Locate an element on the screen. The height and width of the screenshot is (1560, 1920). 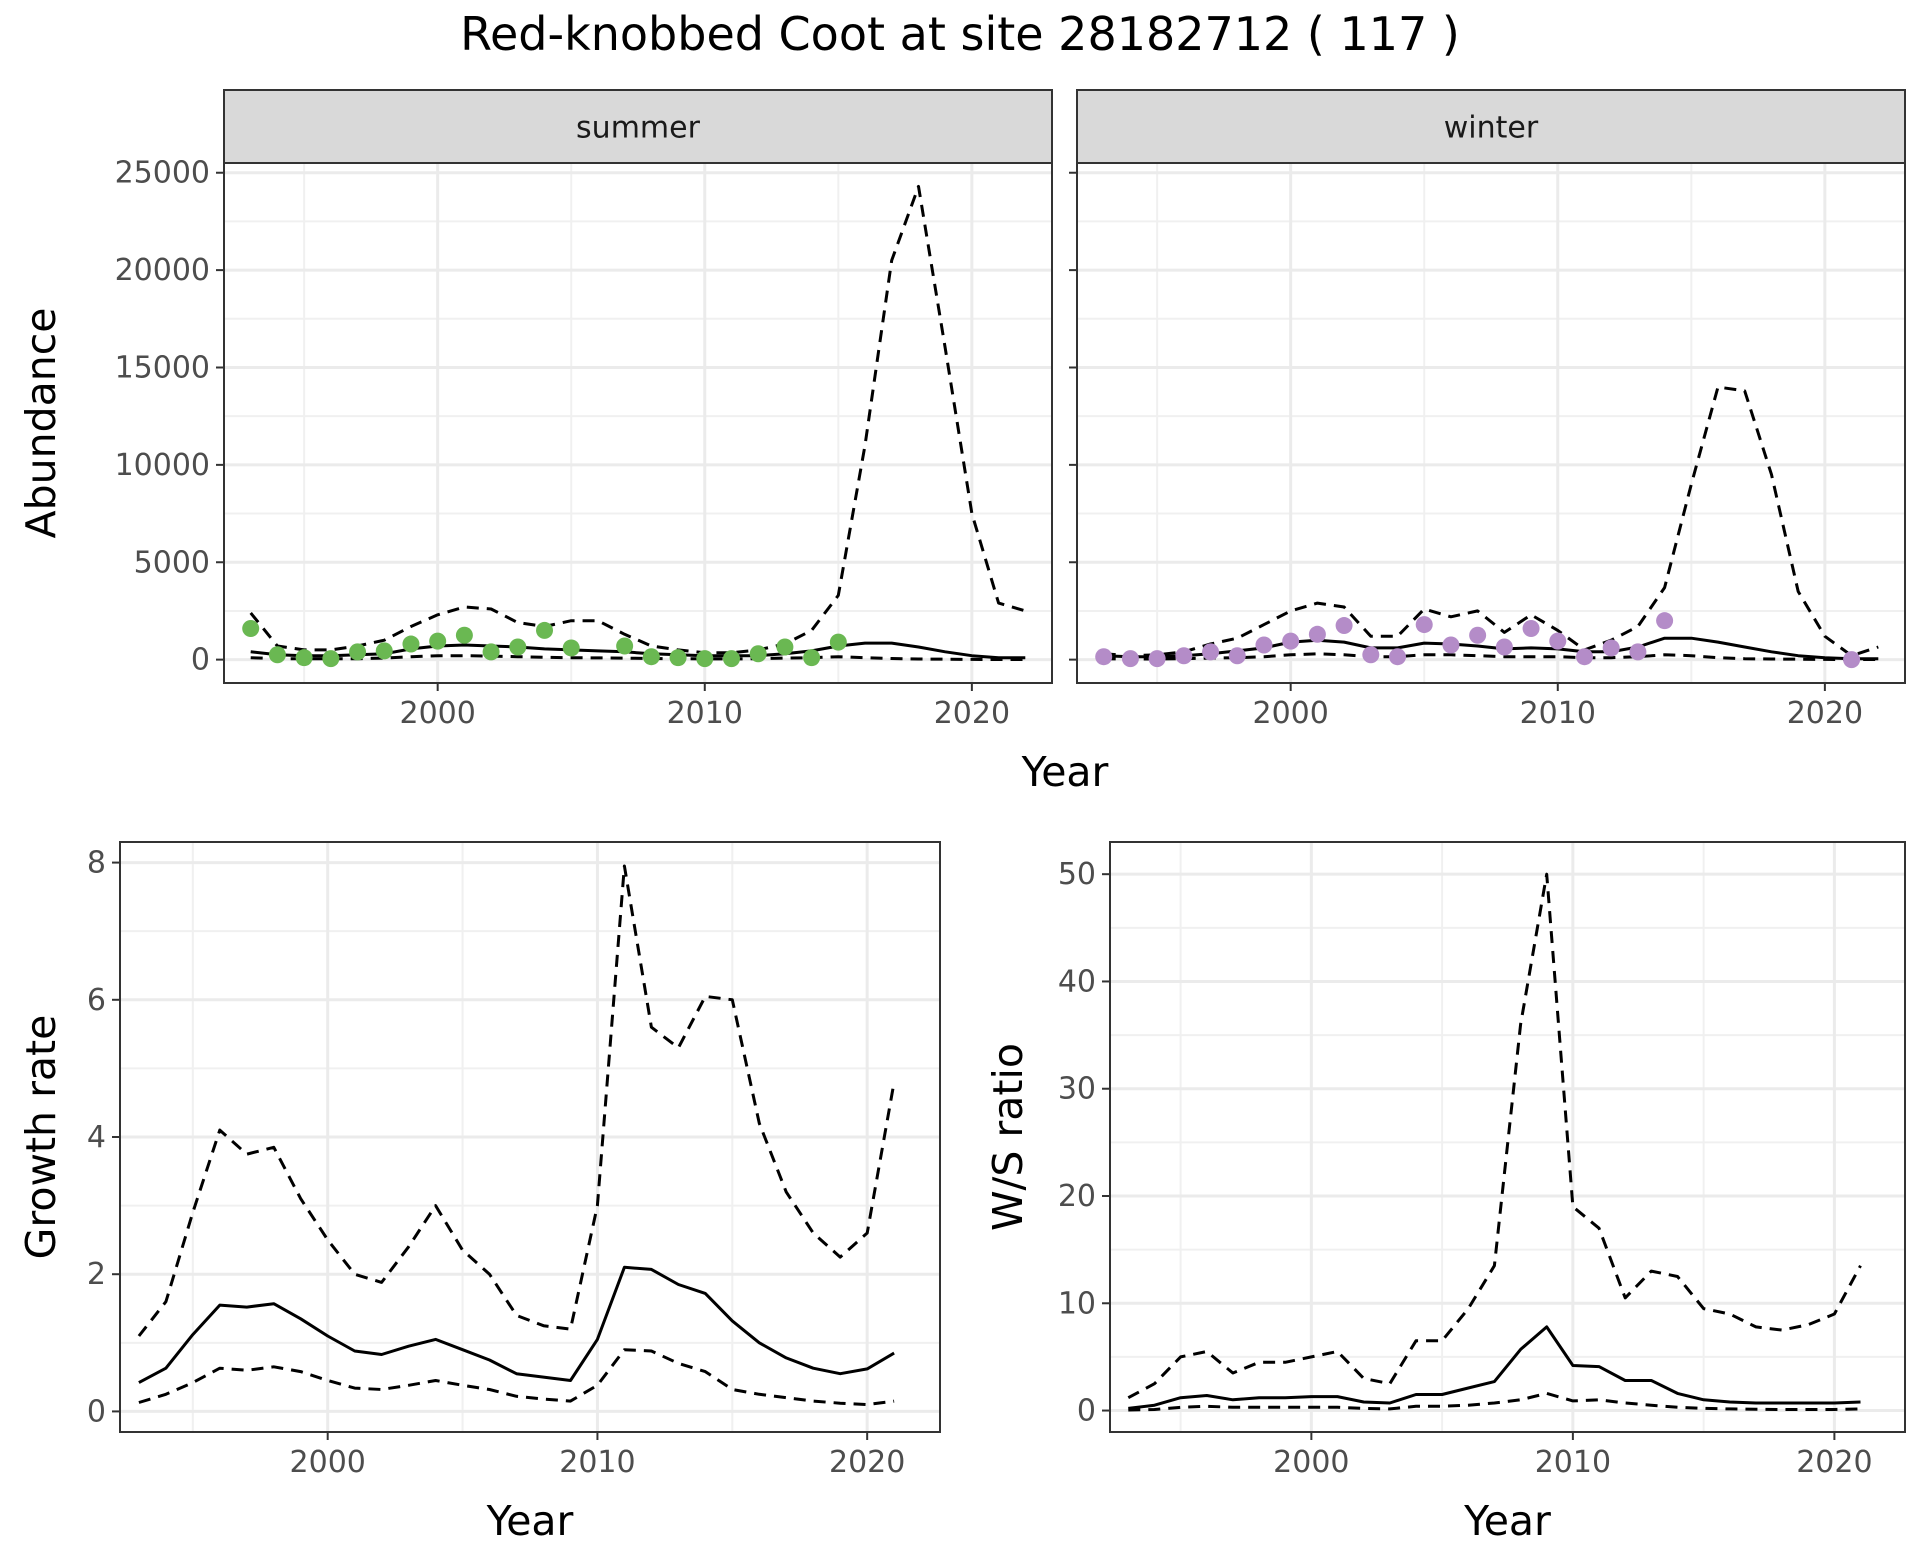
y-tick-label: 20 is located at coordinates (1077, 1196).